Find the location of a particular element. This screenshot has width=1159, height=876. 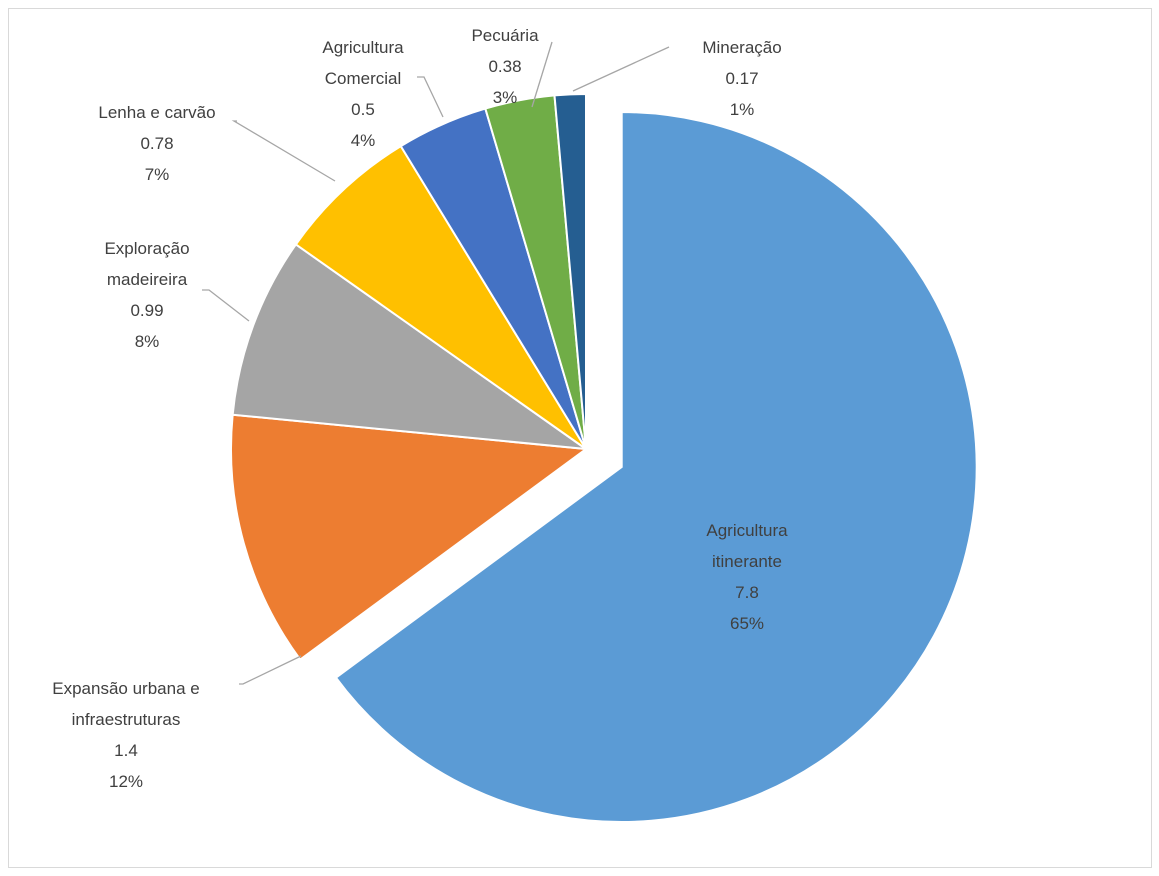

label-name: itinerante is located at coordinates (747, 561).